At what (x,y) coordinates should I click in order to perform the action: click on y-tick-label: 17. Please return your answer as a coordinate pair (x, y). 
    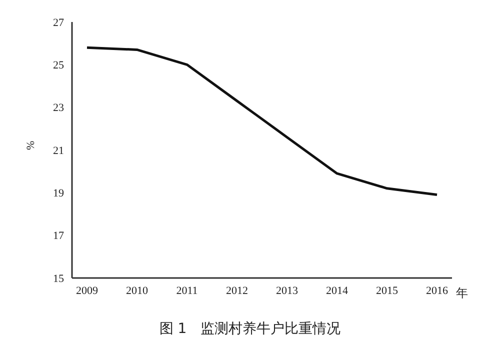
    Looking at the image, I should click on (58, 236).